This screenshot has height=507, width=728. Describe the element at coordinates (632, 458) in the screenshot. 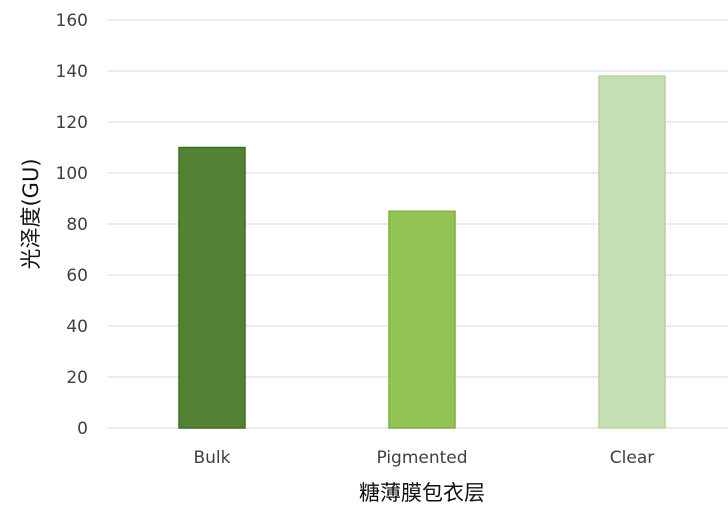

I see `x-category-label-clear: Clear` at that location.